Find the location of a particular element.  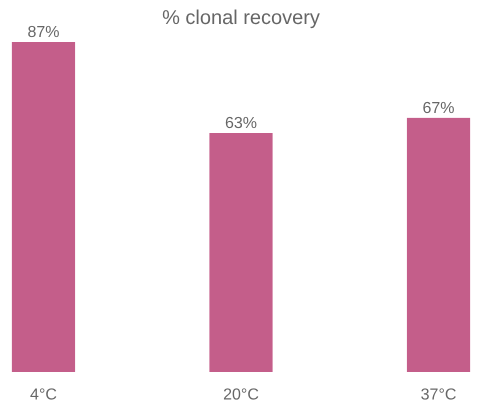

data-label: 67% is located at coordinates (438, 108).